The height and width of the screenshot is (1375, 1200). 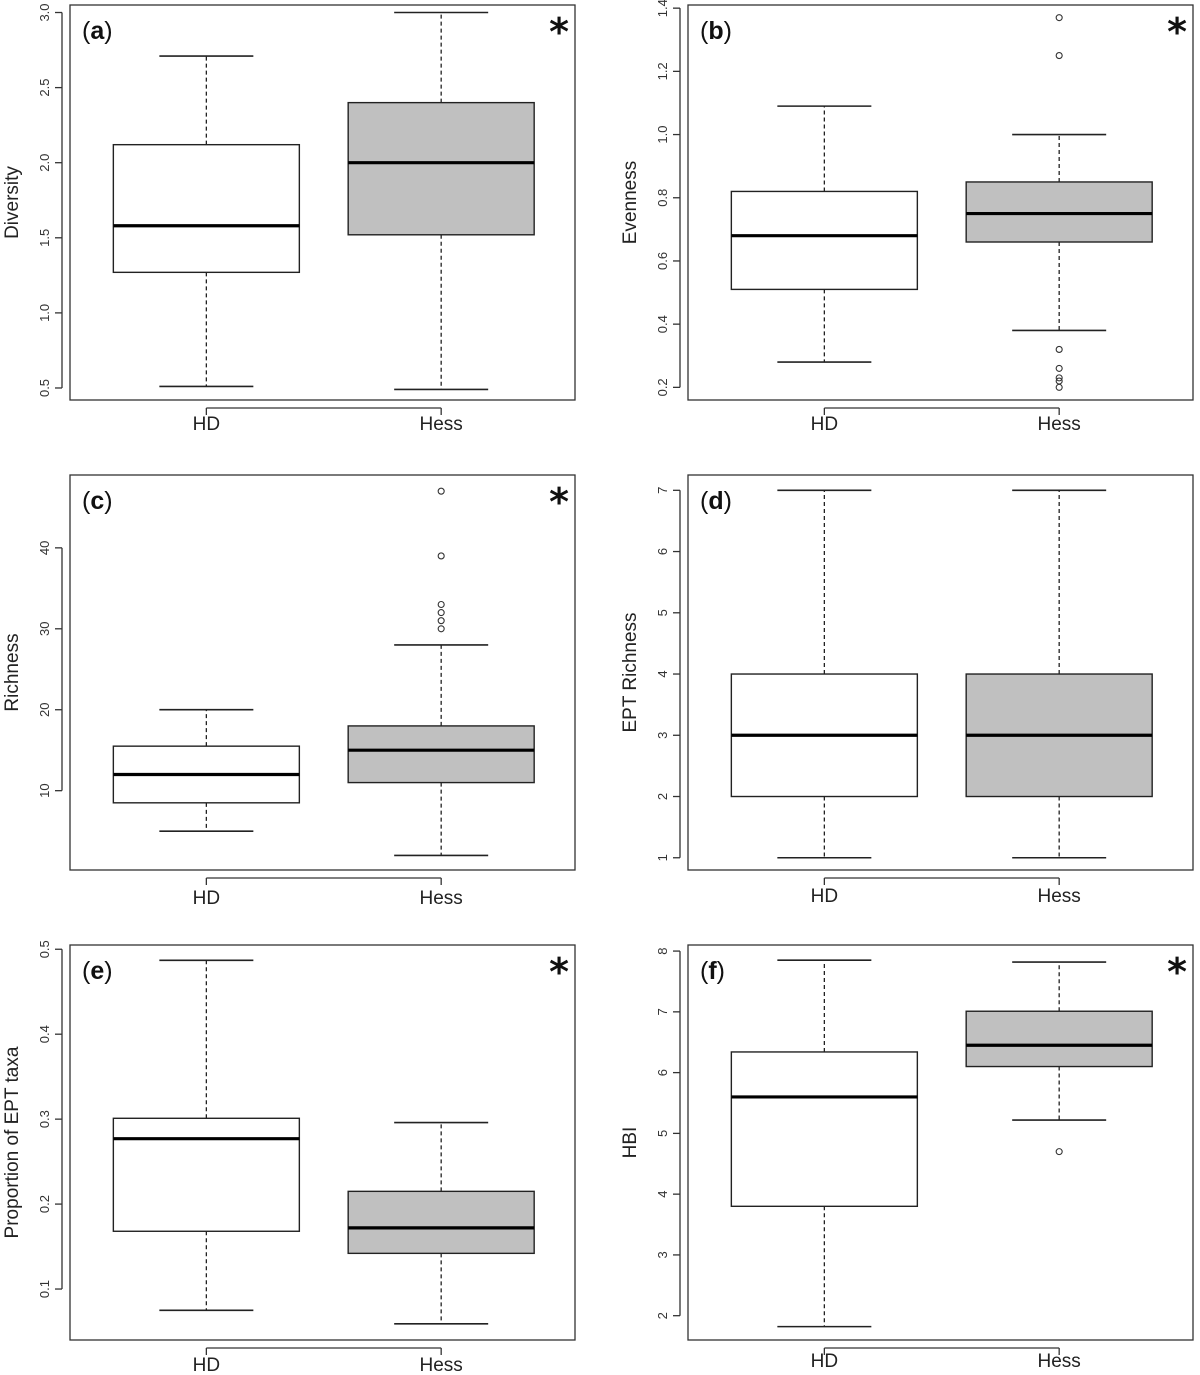 What do you see at coordinates (662, 551) in the screenshot?
I see `y-tick-label: 6` at bounding box center [662, 551].